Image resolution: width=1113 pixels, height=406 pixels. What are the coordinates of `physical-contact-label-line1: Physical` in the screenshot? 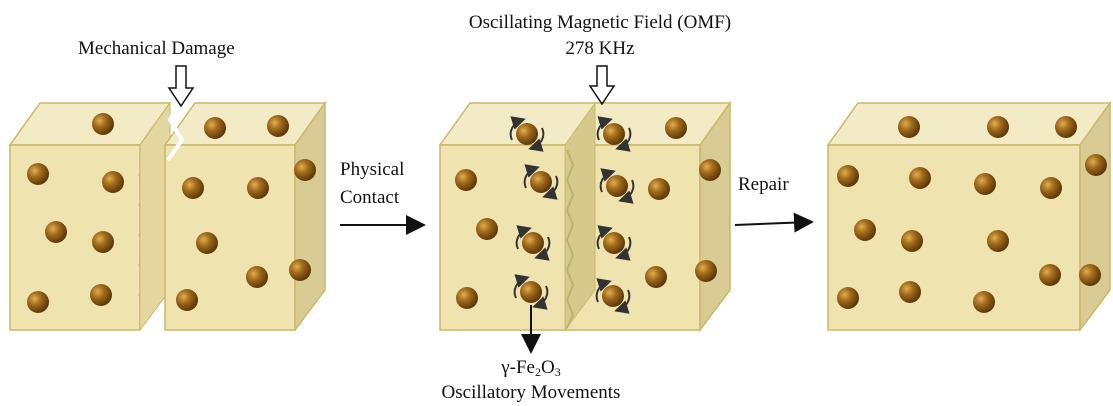 It's located at (372, 169).